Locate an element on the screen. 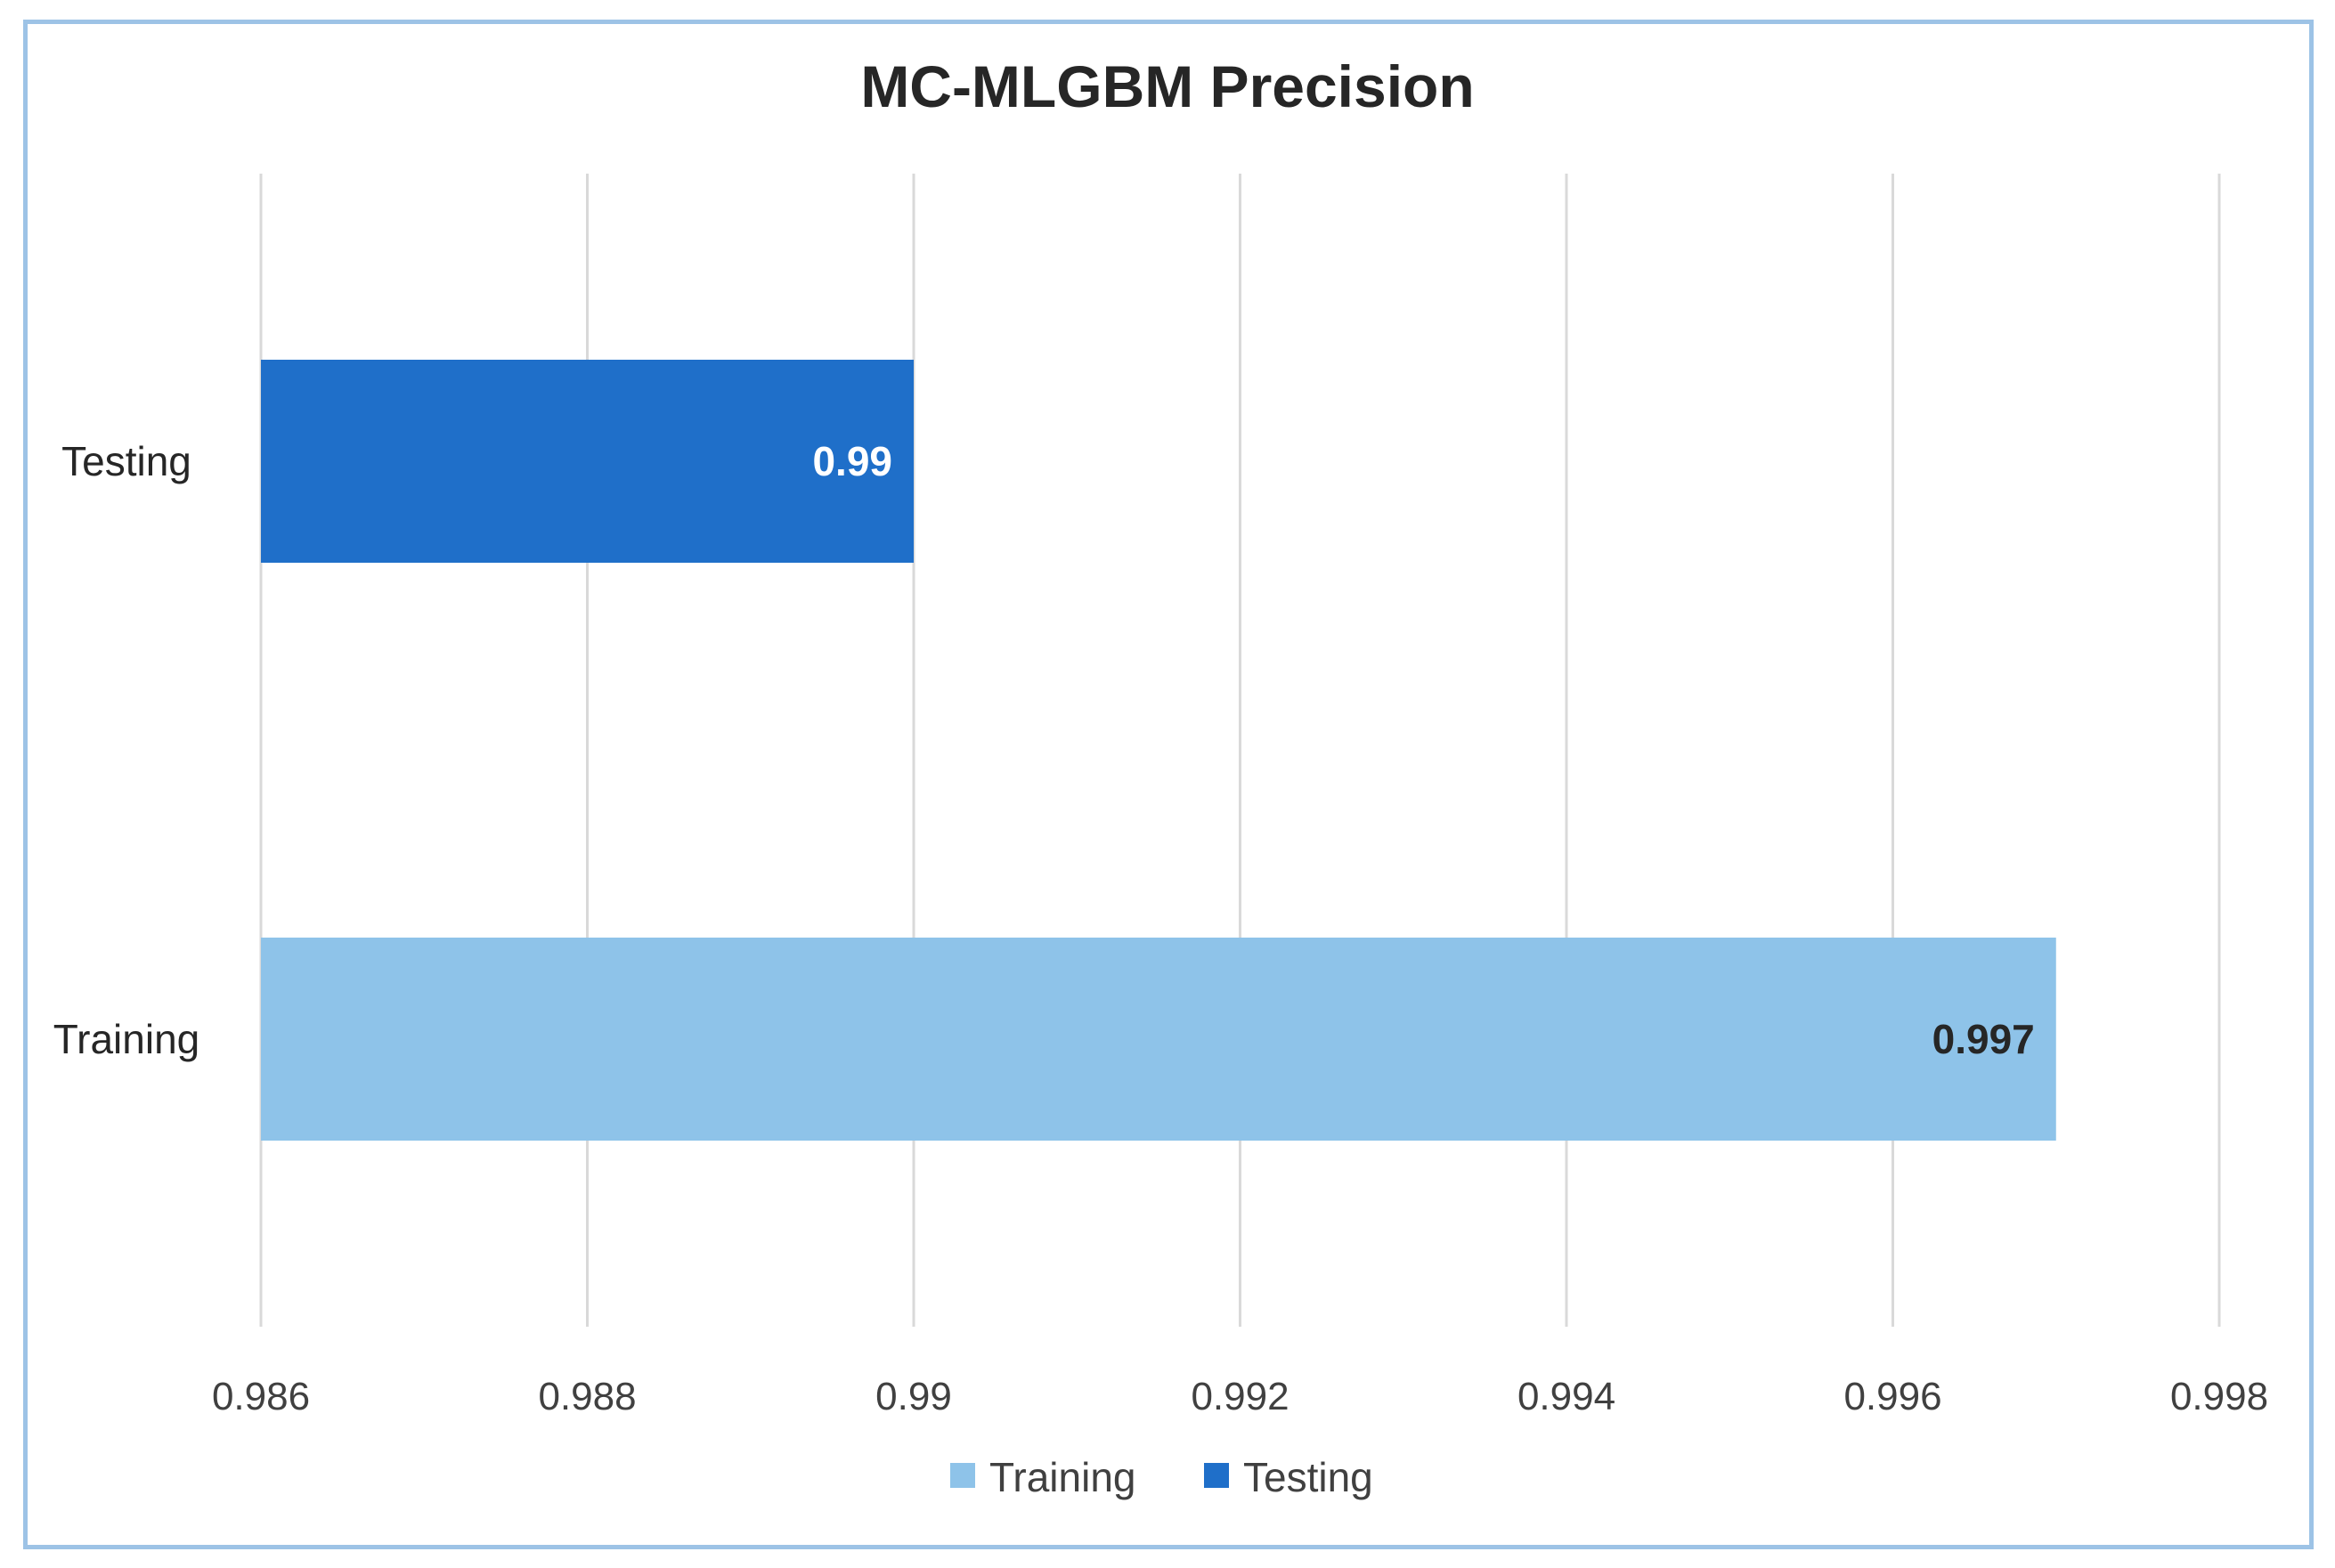 The height and width of the screenshot is (1568, 2335). x-tick-label-3: 0.992 is located at coordinates (1240, 1396).